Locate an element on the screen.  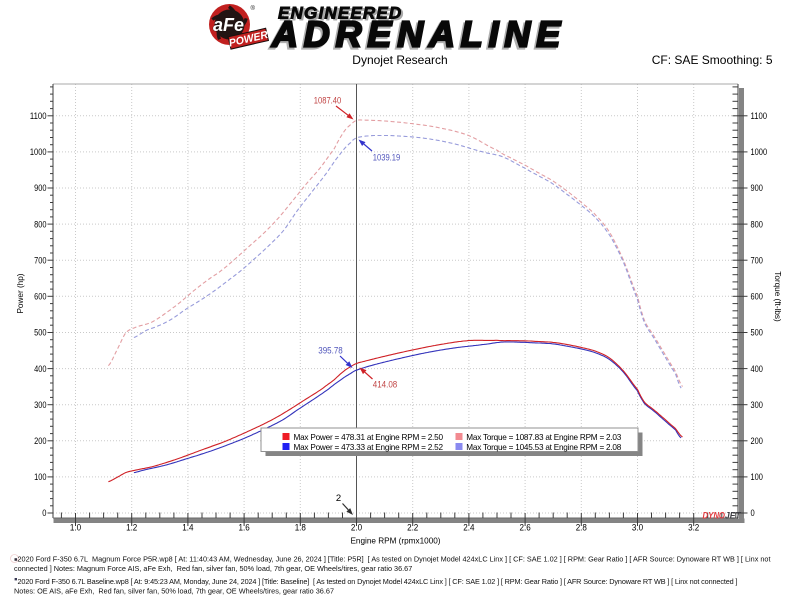
svg-text: Torque (ft-lbs) is located at coordinates (777, 296).